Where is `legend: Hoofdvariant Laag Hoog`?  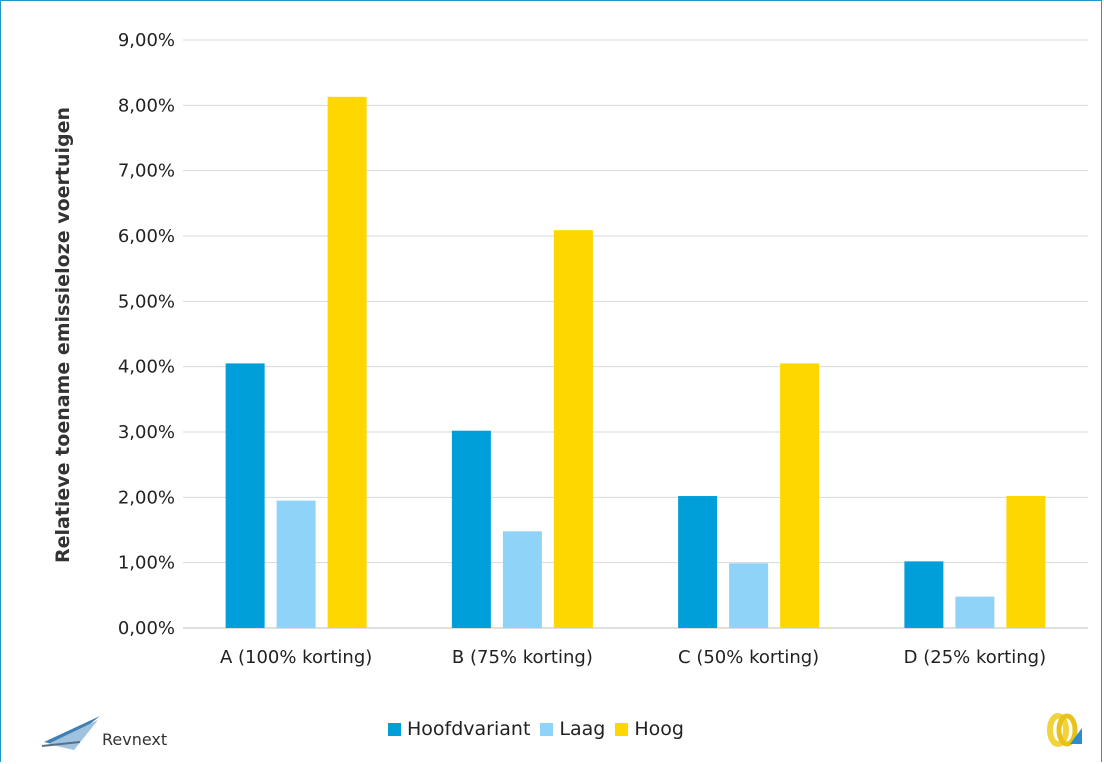 legend: Hoofdvariant Laag Hoog is located at coordinates (536, 729).